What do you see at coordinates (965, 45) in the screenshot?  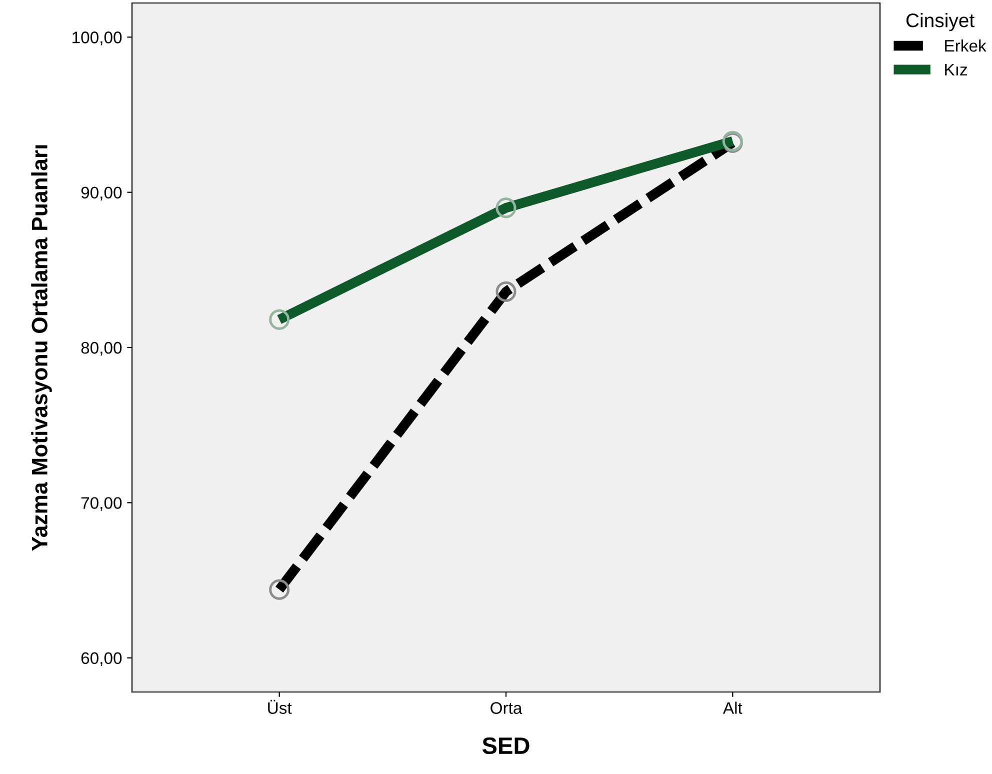 I see `legend-label: Erkek` at bounding box center [965, 45].